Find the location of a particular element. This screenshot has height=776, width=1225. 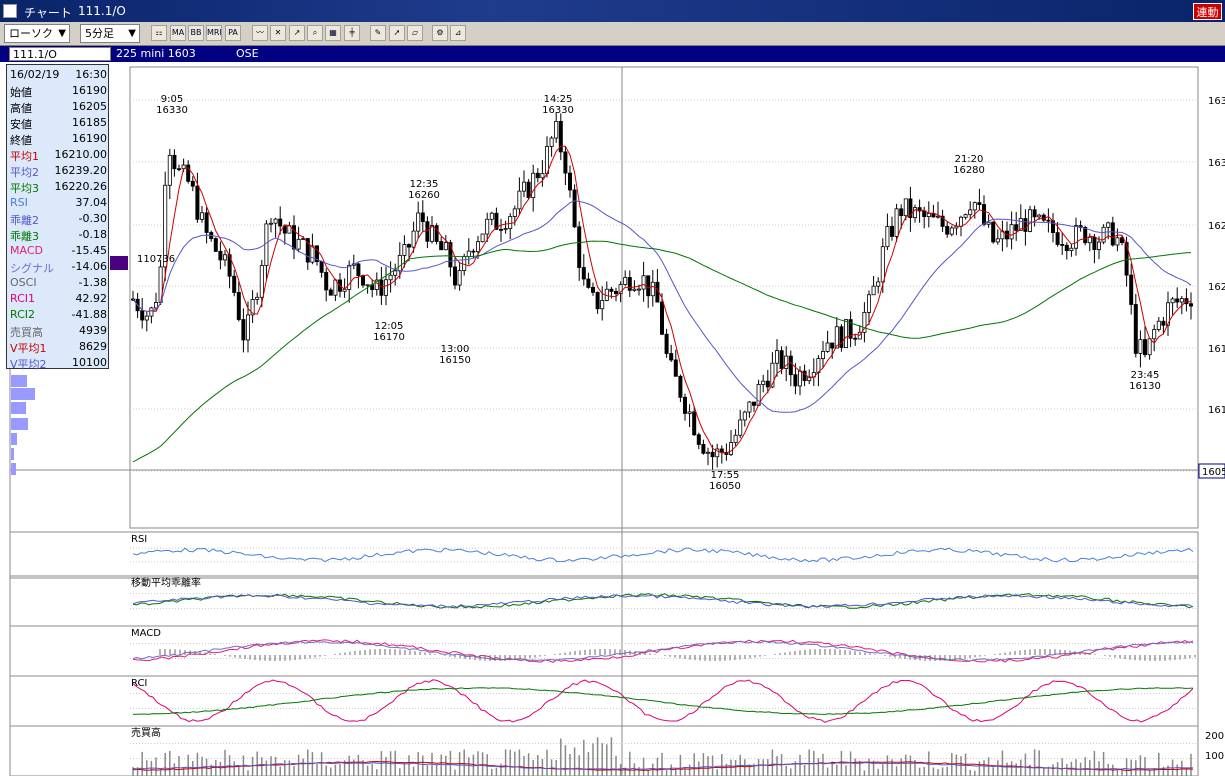

sub-panel-frame is located at coordinates (604, 750).